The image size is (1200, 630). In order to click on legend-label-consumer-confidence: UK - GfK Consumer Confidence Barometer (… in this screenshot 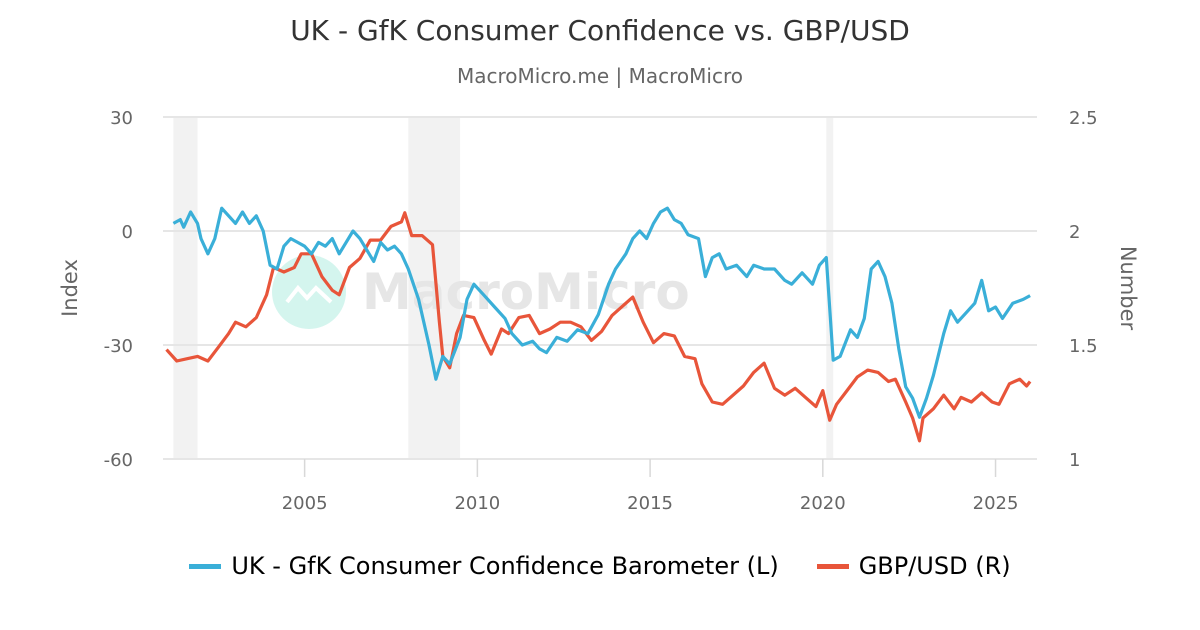, I will do `click(505, 566)`.